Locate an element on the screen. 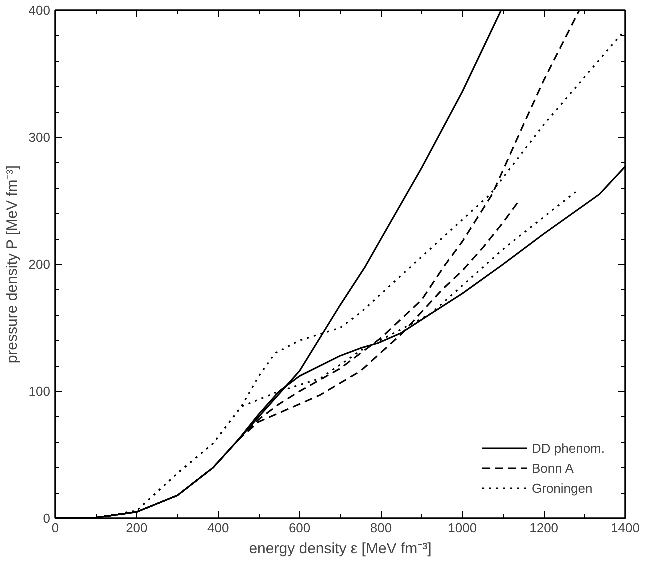  x-tick-label: 1000 is located at coordinates (463, 528).